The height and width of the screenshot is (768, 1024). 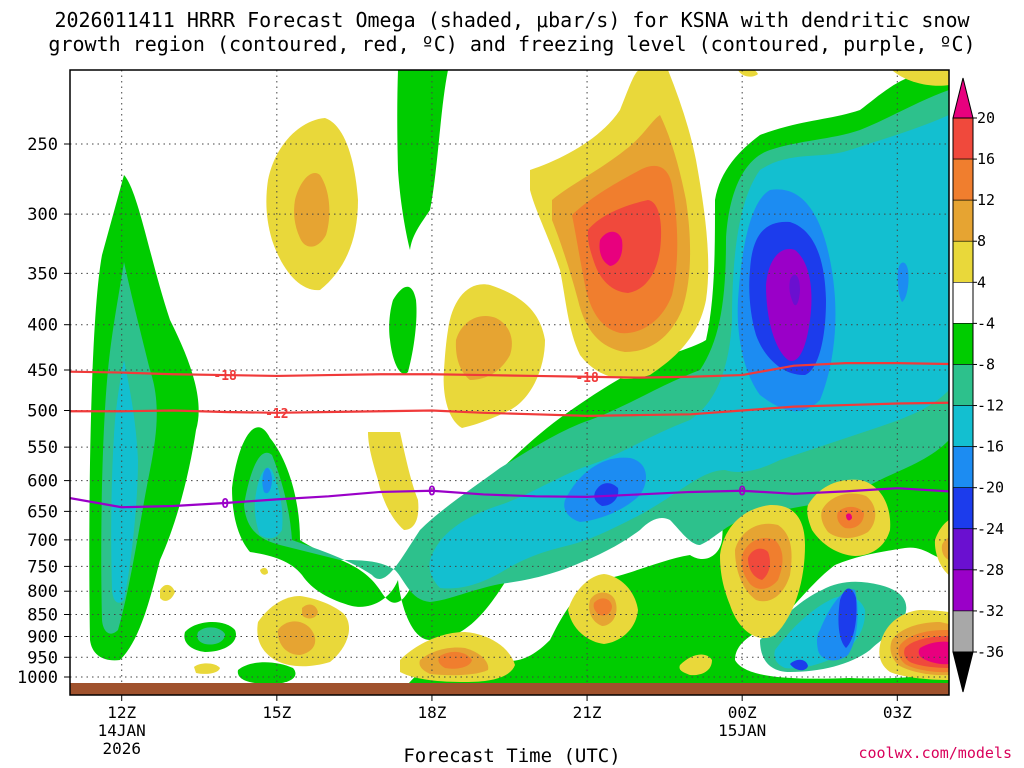 I want to click on colorbar-label: -4, so click(x=986, y=323).